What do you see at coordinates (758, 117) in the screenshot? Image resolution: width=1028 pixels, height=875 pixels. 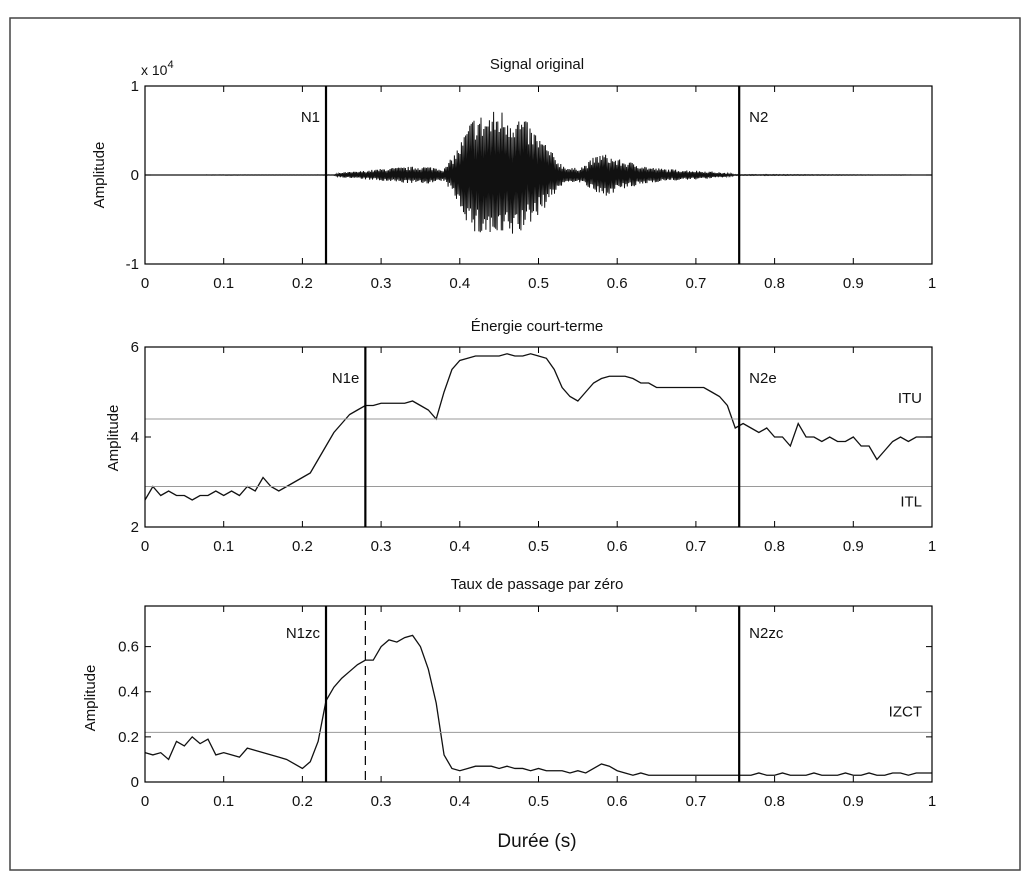 I see `marker-label: N2` at bounding box center [758, 117].